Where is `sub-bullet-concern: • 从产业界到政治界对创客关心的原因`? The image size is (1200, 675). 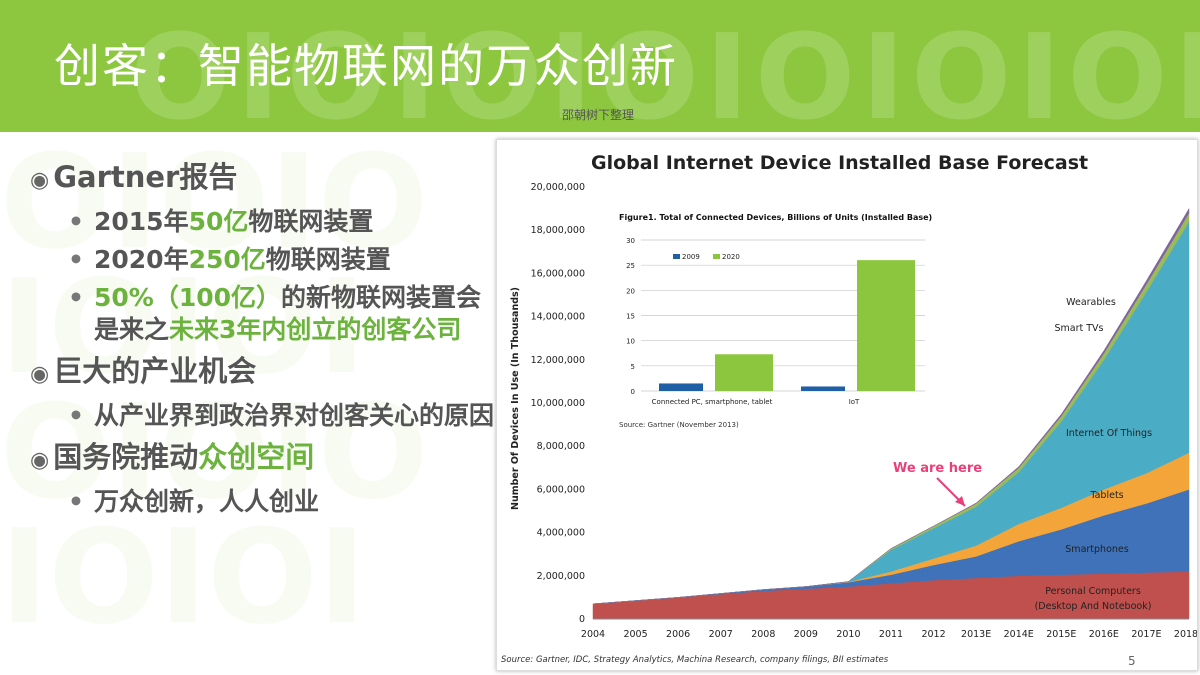
sub-bullet-concern: • 从产业界到政治界对创客关心的原因 is located at coordinates (282, 416).